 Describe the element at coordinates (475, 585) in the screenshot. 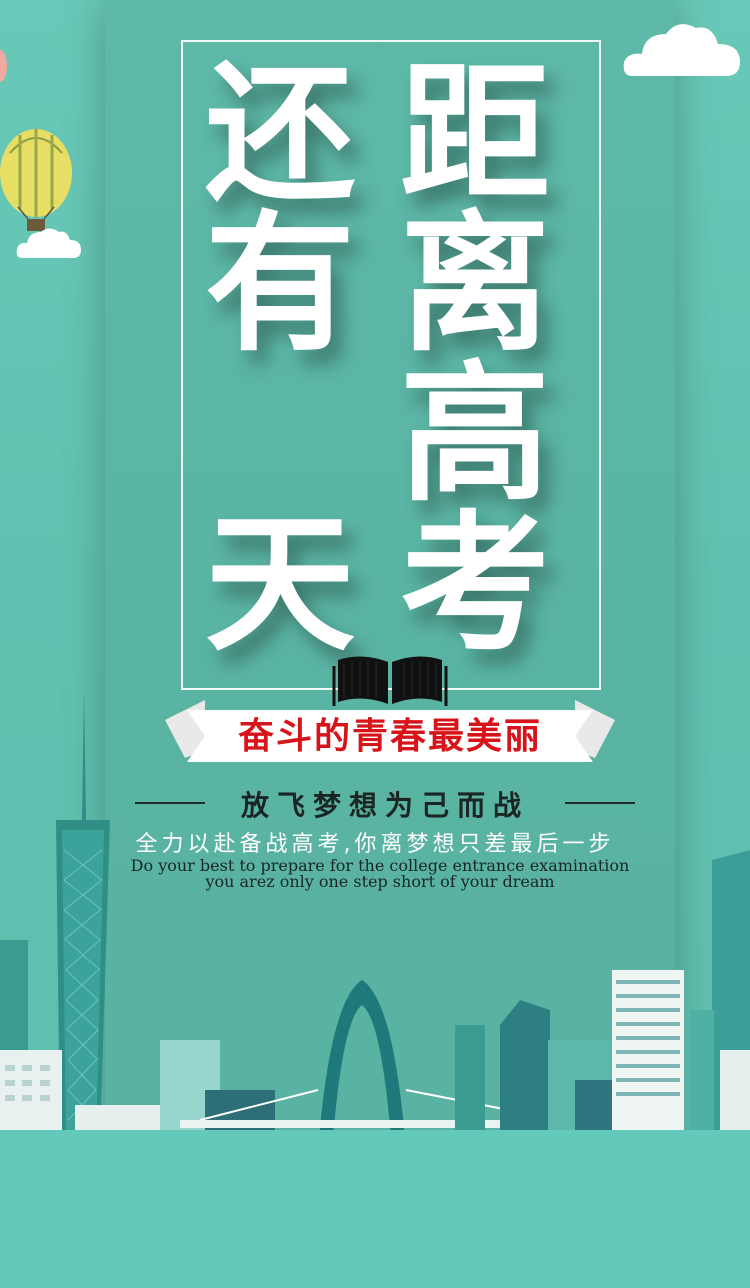

I see `headline-char: 考` at that location.